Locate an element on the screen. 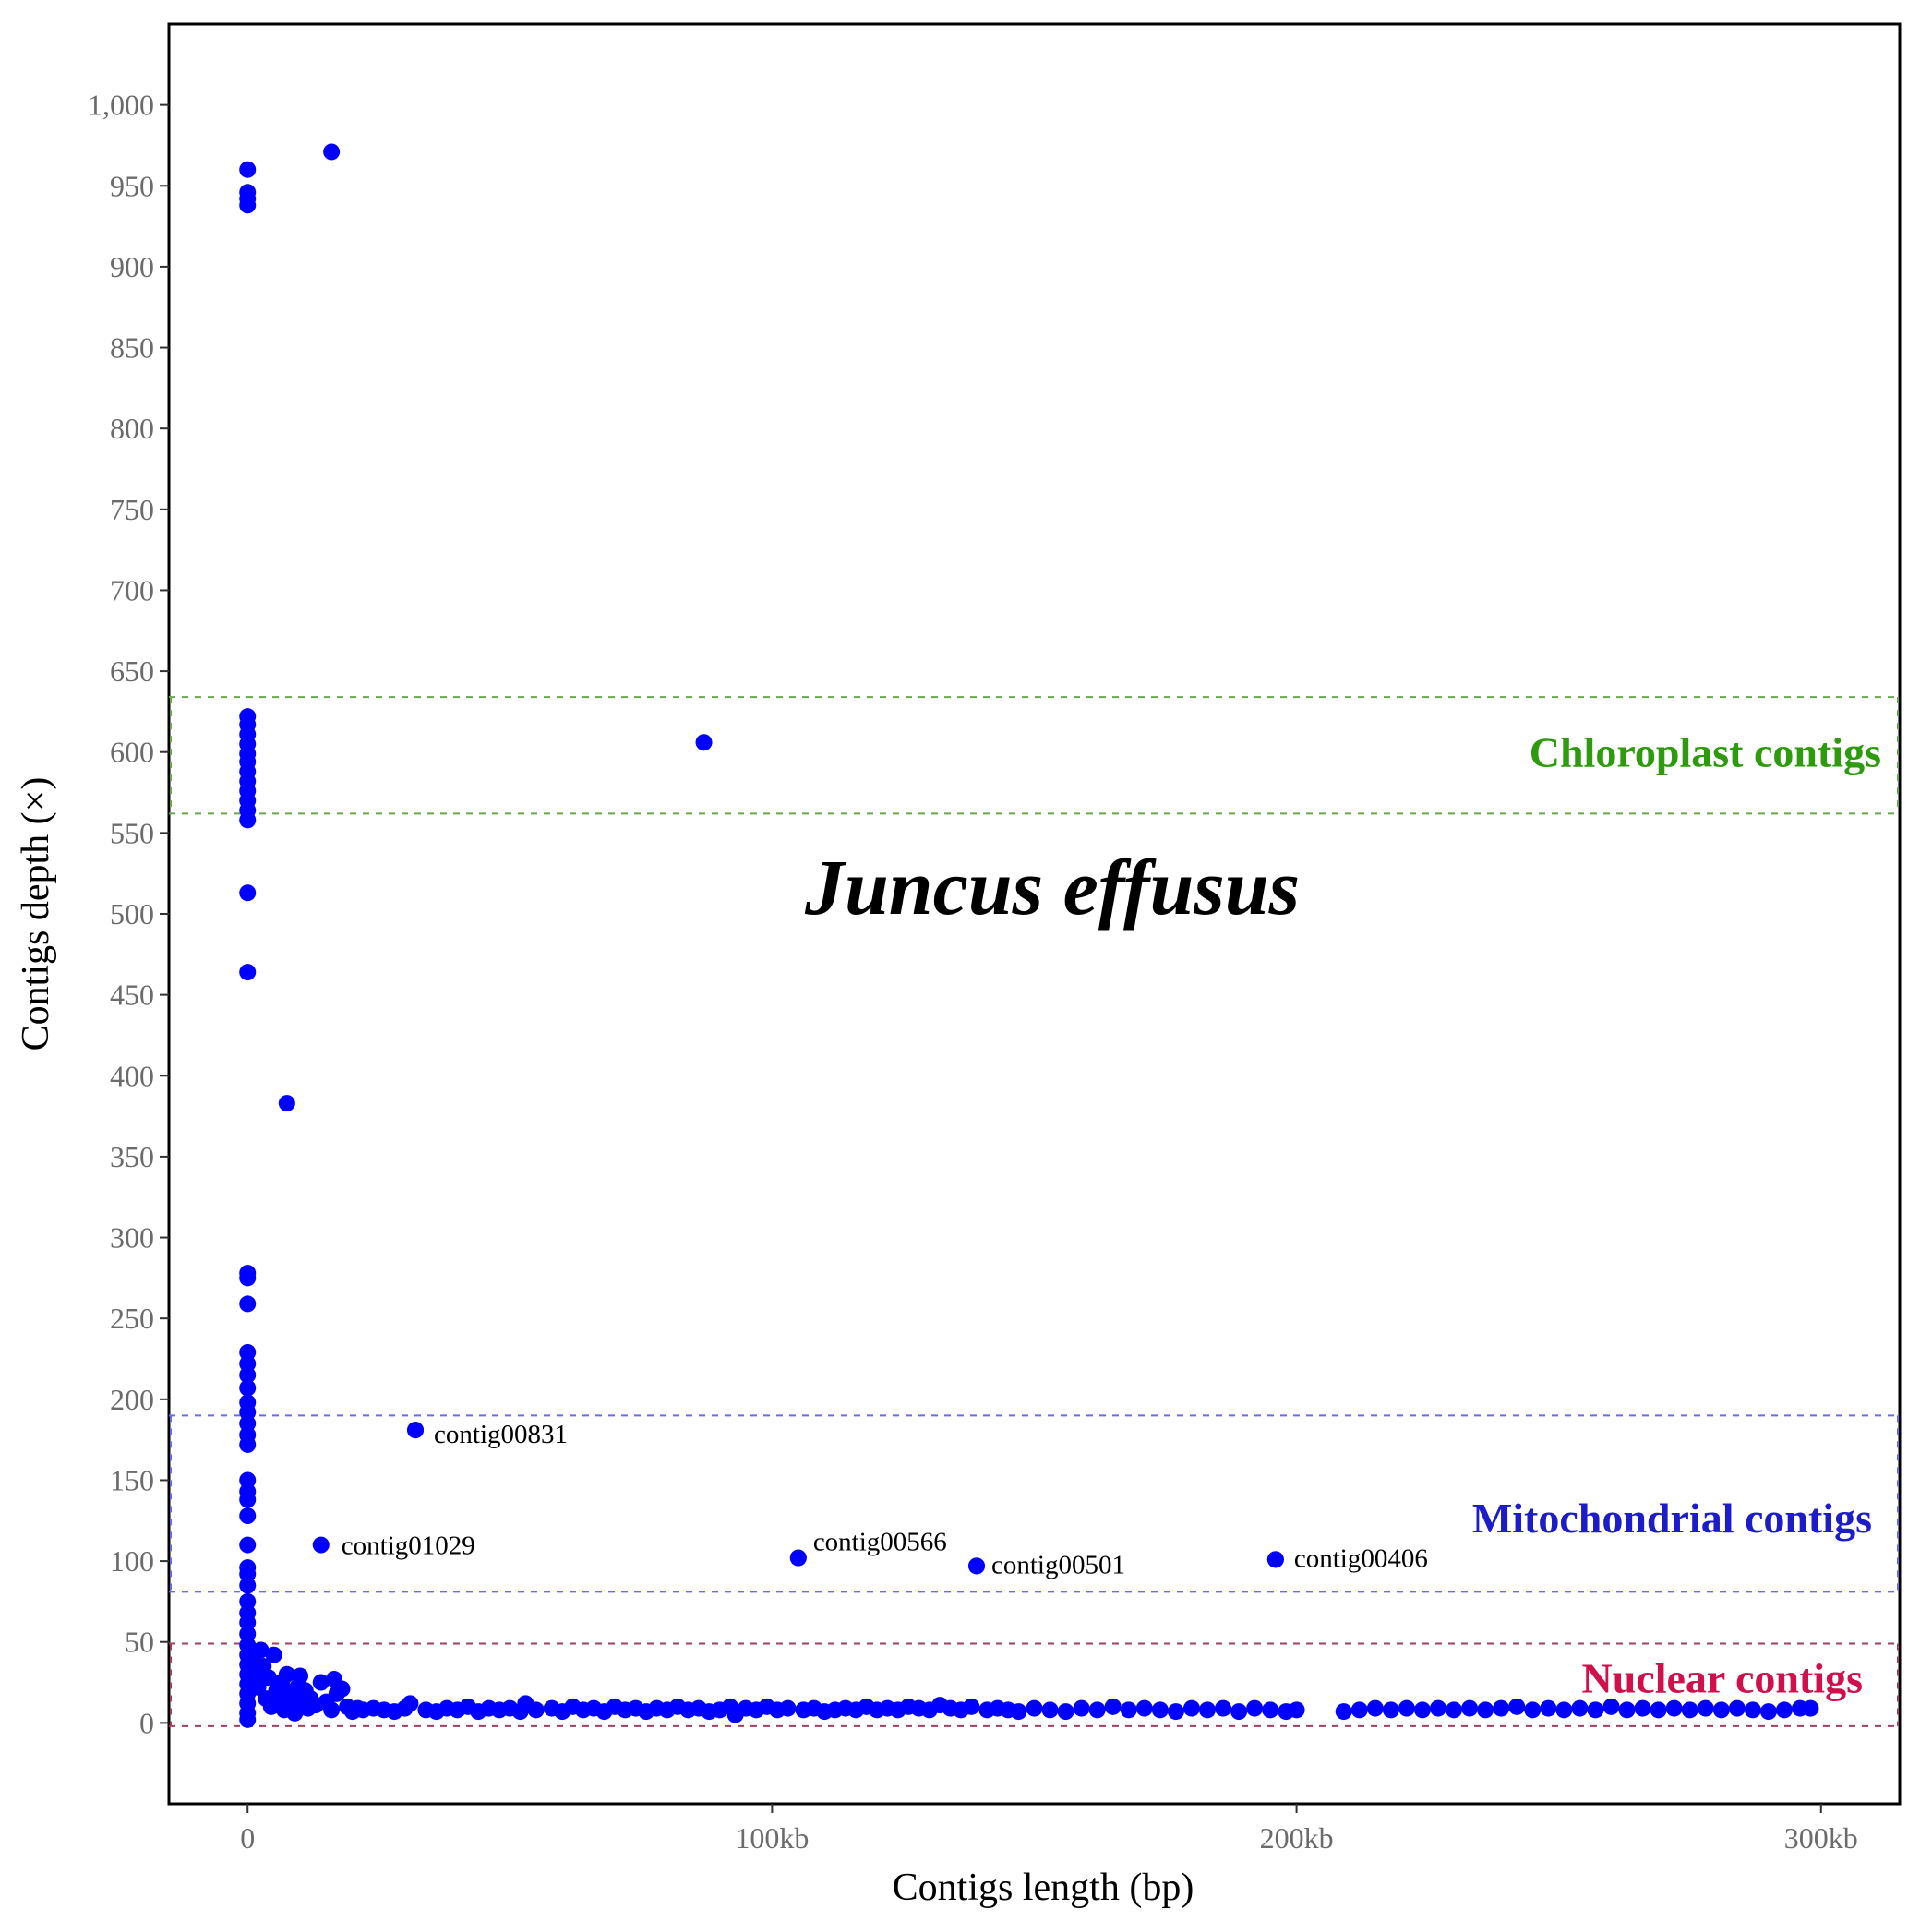  point-label-contig00406: contig00406 is located at coordinates (1361, 1558).